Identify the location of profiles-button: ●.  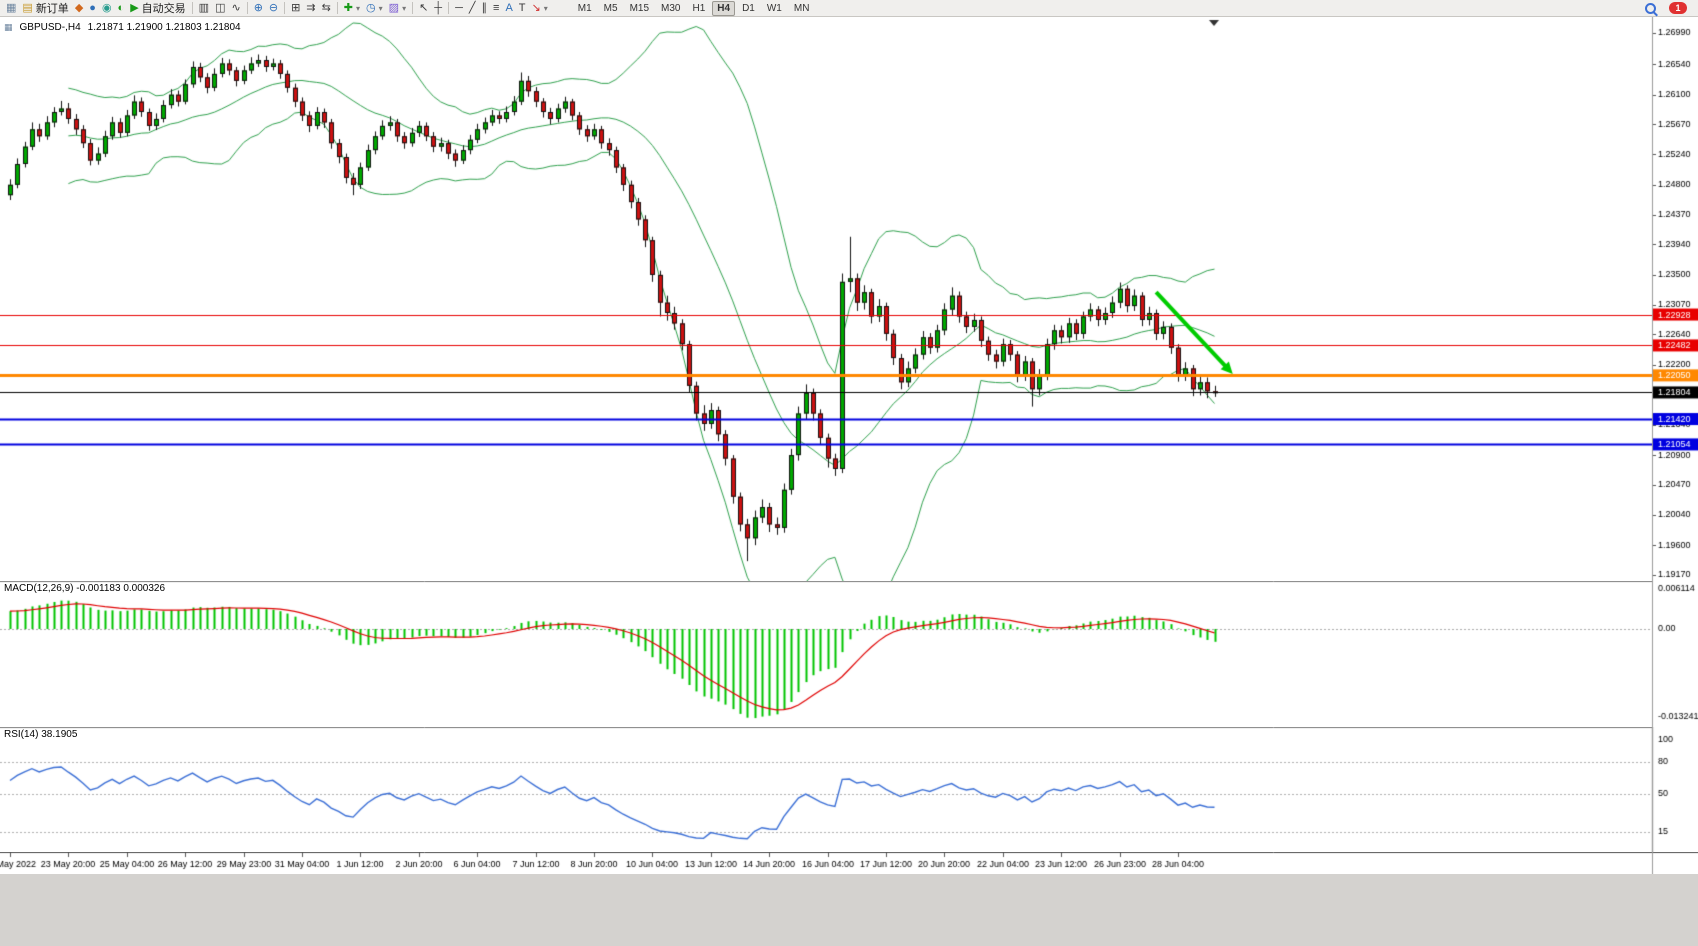
(92, 8).